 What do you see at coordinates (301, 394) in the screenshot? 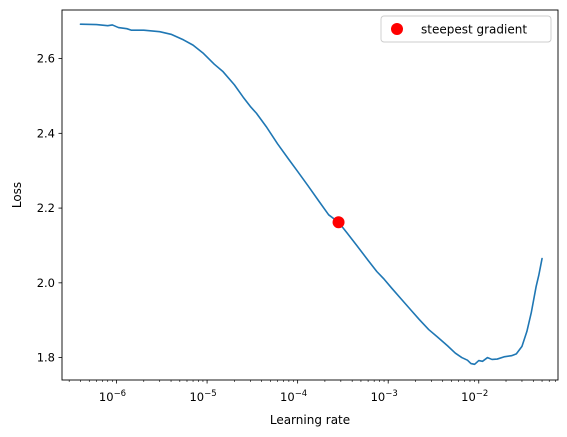
I see `x-tick-label-exponent: −4` at bounding box center [301, 394].